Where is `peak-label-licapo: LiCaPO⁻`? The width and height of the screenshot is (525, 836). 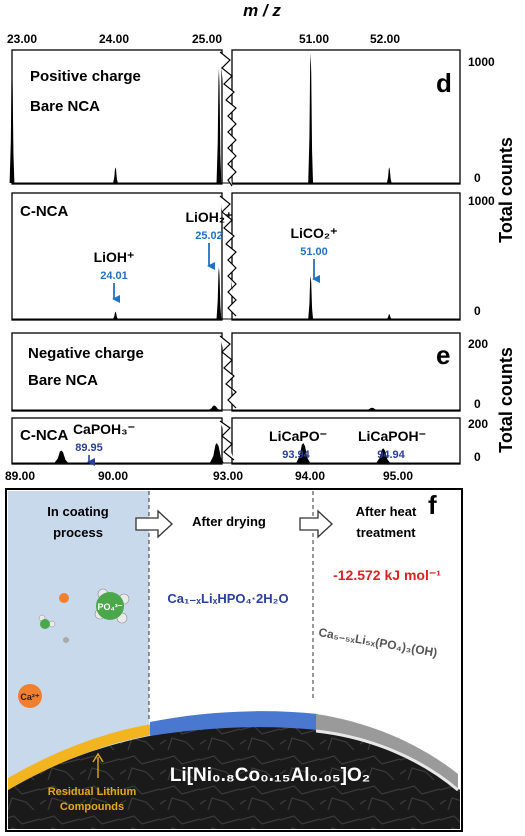
peak-label-licapo: LiCaPO⁻ is located at coordinates (298, 436).